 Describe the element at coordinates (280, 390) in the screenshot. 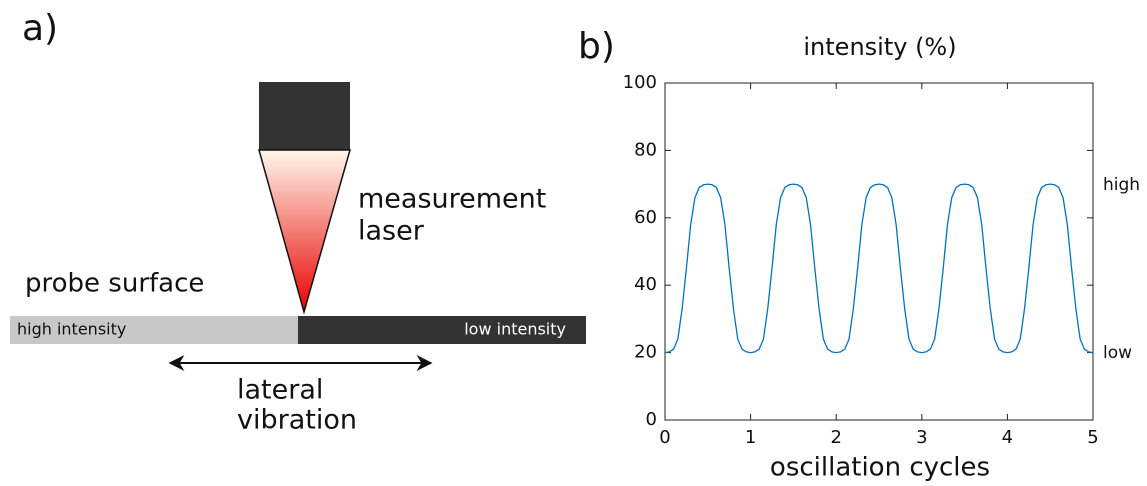

I see `motion-label: lateral` at that location.